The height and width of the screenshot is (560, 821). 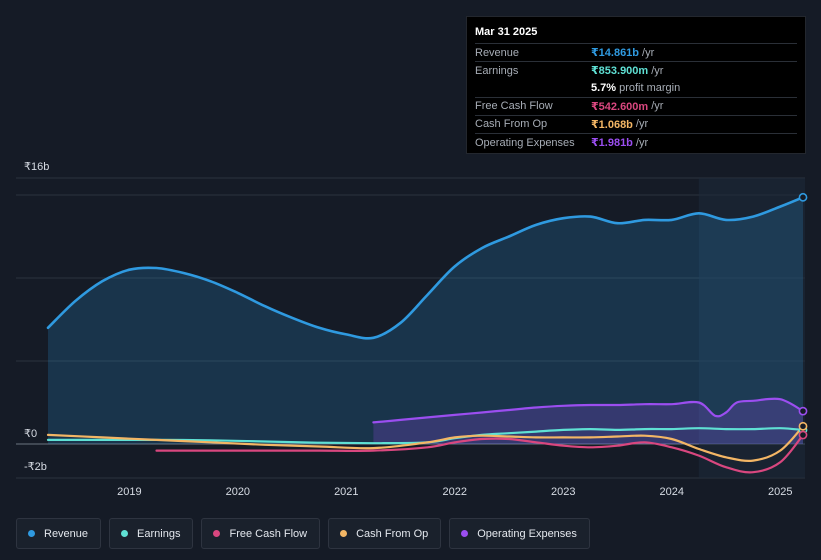 I want to click on earnings-line, so click(x=425, y=436).